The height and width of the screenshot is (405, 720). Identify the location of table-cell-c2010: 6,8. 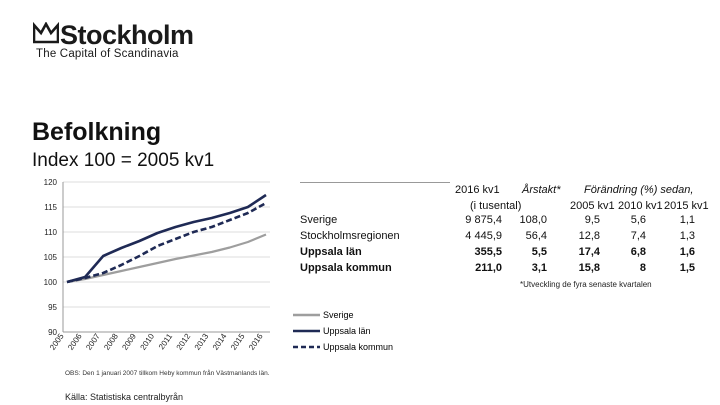
(638, 252).